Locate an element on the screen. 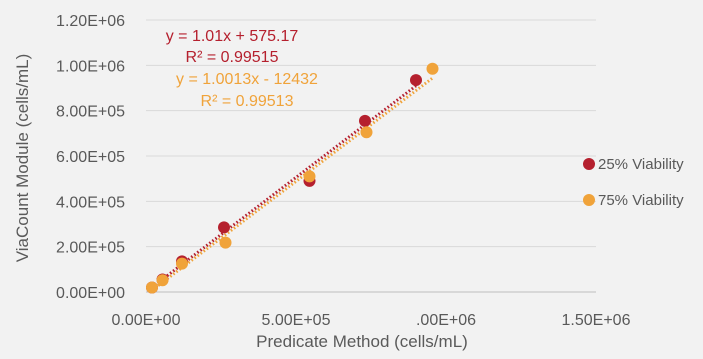 This screenshot has width=703, height=359. y-tick-label: 0.00E+00 is located at coordinates (90, 293).